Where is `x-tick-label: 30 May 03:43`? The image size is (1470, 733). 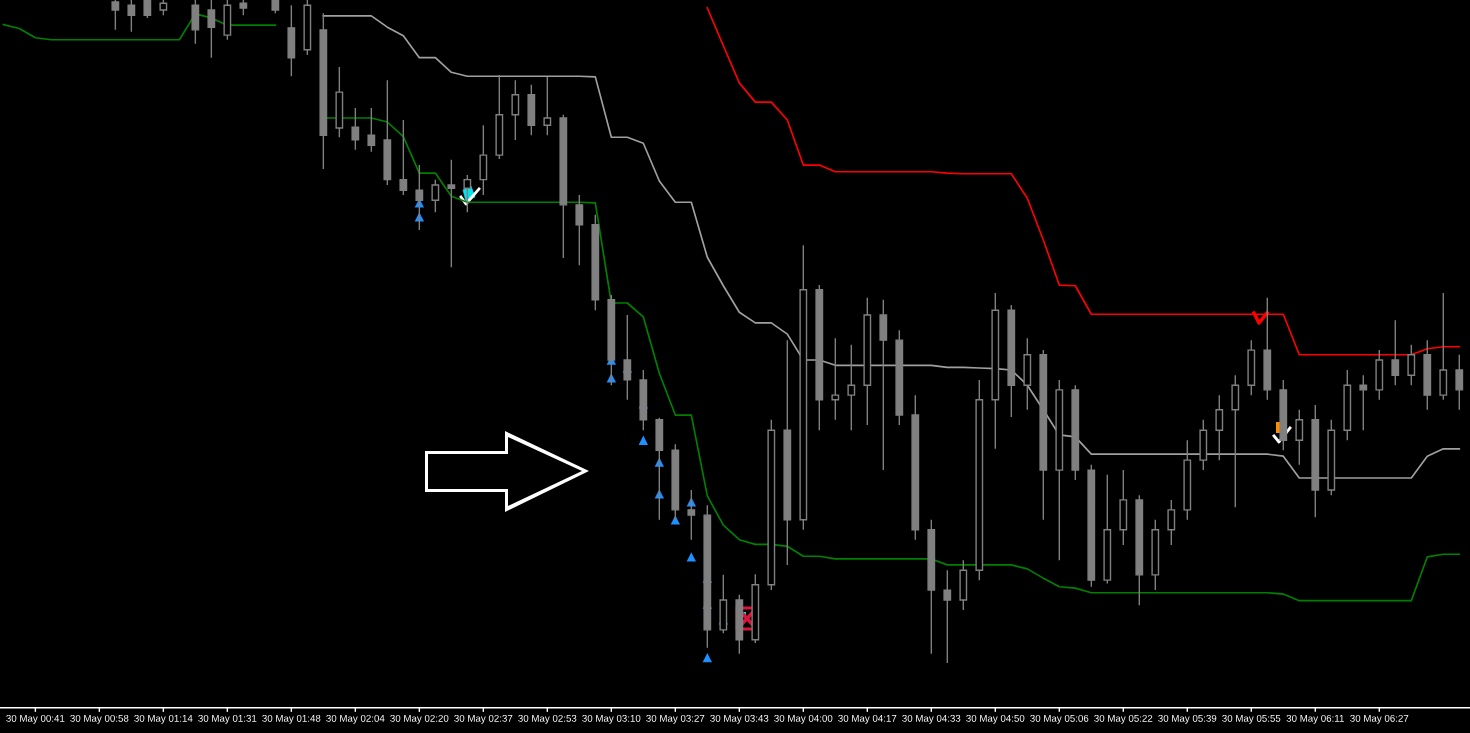 x-tick-label: 30 May 03:43 is located at coordinates (739, 719).